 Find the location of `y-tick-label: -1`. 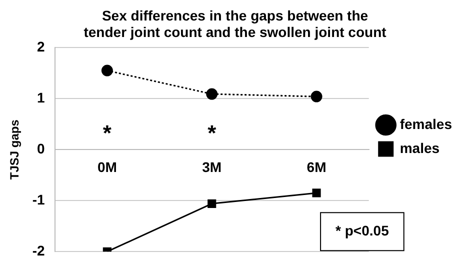

y-tick-label: -1 is located at coordinates (39, 199).